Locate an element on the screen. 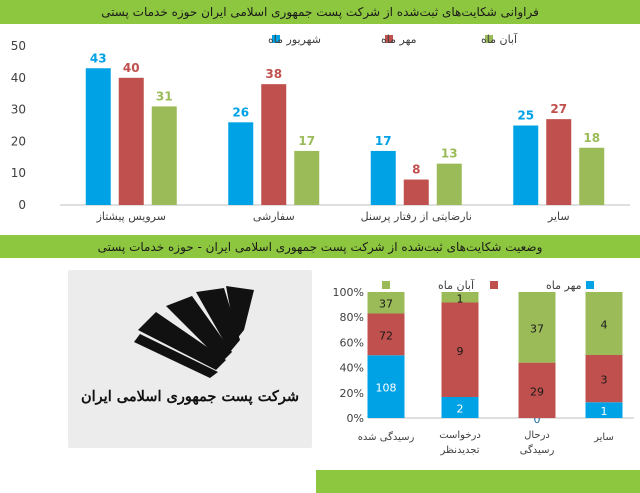 The image size is (640, 493). y-tick-label: 30 is located at coordinates (18, 110).